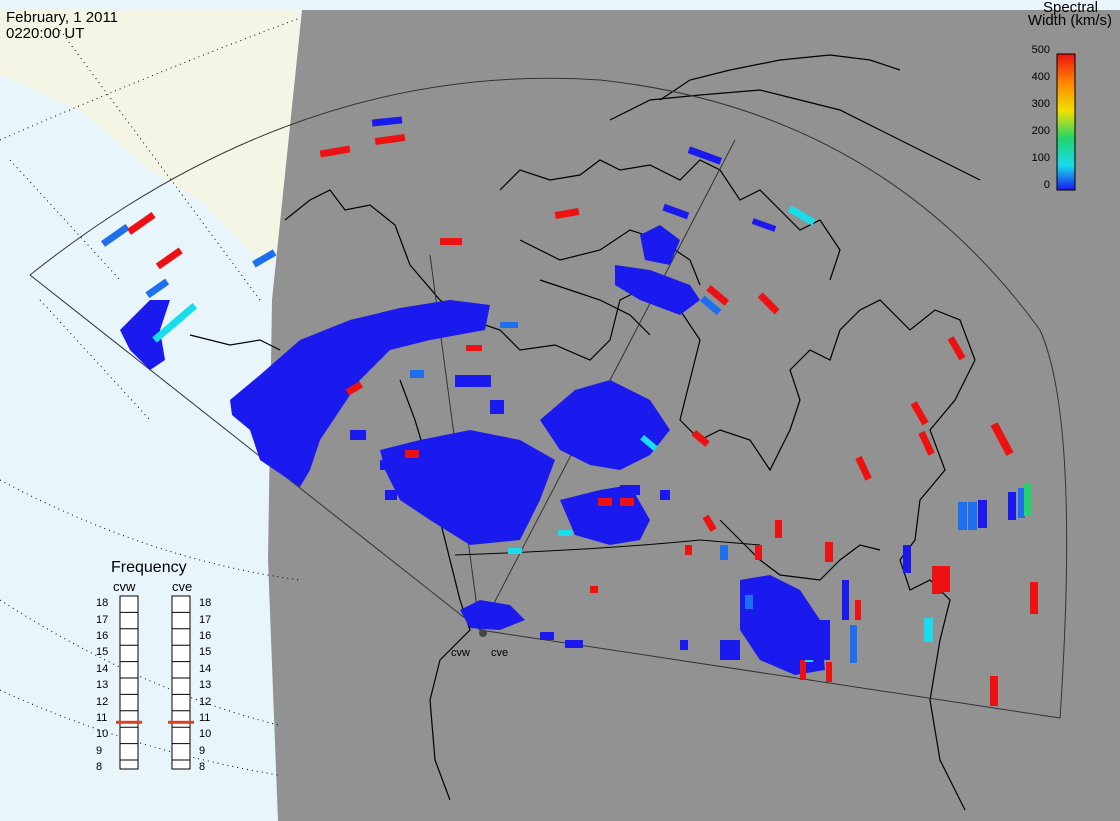 The height and width of the screenshot is (821, 1120). I want to click on frequency-scale-label-right: 17, so click(205, 619).